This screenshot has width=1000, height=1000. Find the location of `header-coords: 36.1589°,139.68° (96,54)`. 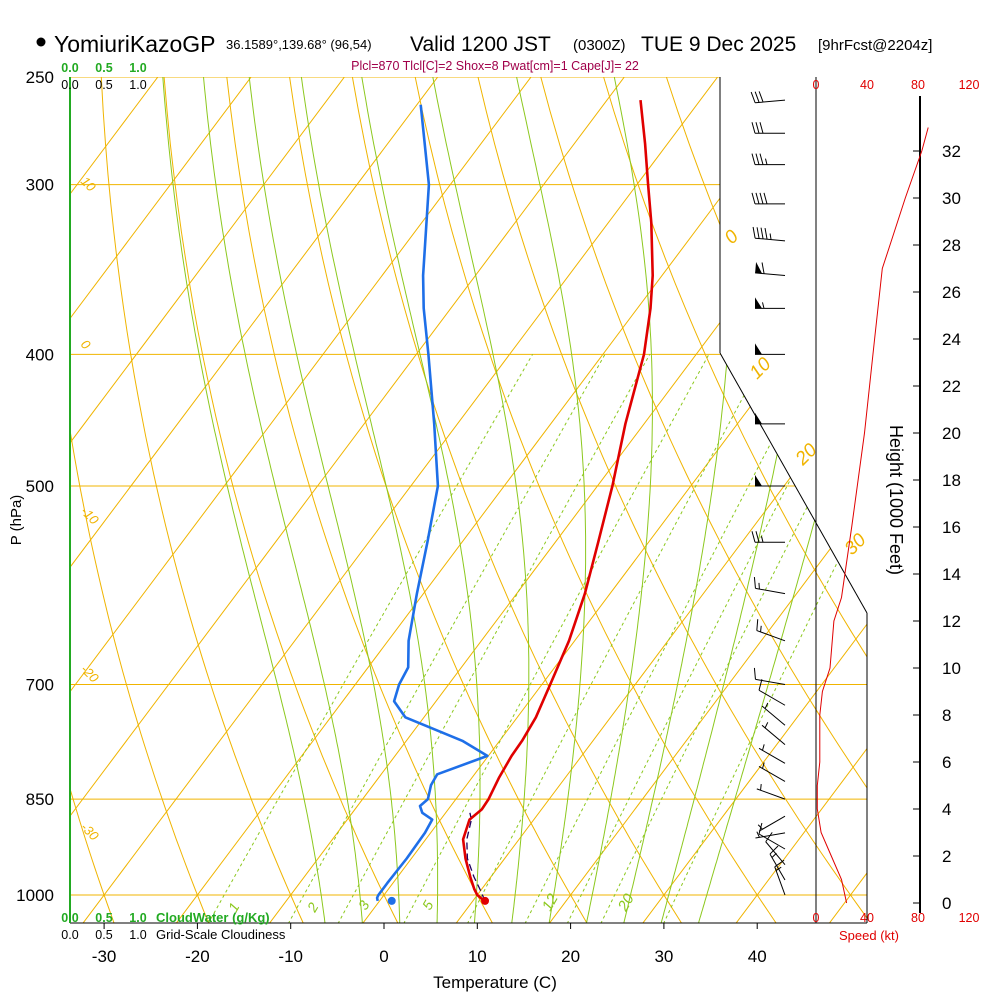

header-coords: 36.1589°,139.68° (96,54) is located at coordinates (299, 44).